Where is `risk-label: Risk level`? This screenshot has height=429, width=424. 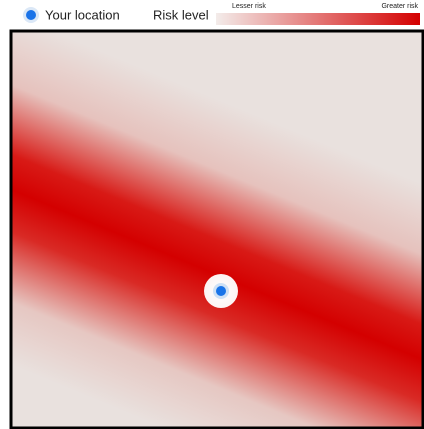
risk-label: Risk level is located at coordinates (181, 14).